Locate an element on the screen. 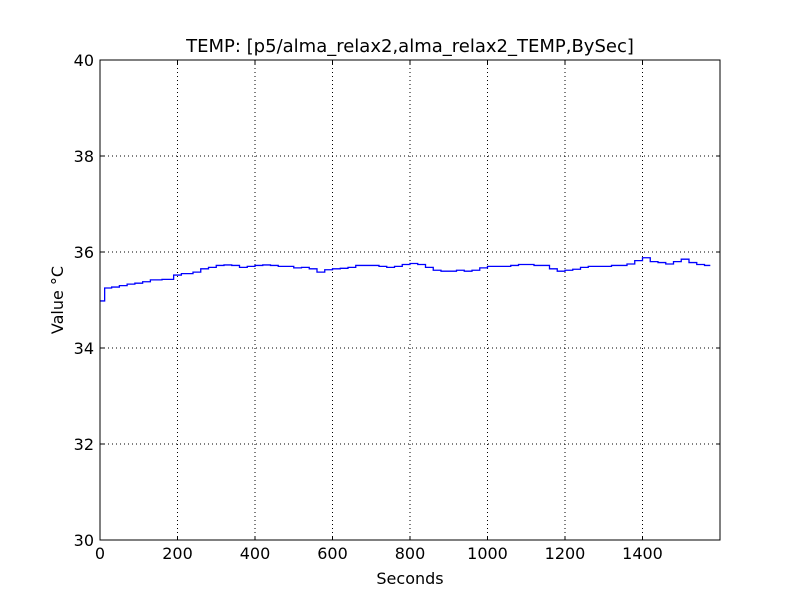 The width and height of the screenshot is (800, 600). x-tick-label: 1400 is located at coordinates (642, 553).